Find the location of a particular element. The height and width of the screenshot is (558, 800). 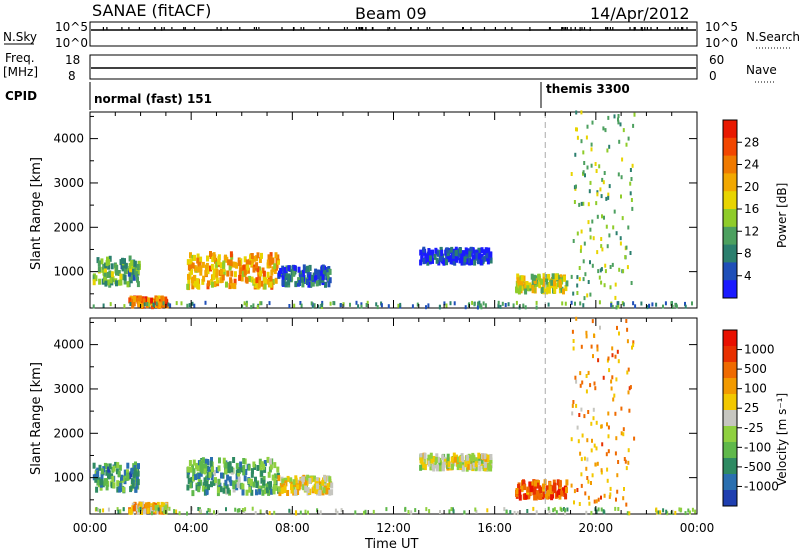

cpid-label: CPID is located at coordinates (21, 96).